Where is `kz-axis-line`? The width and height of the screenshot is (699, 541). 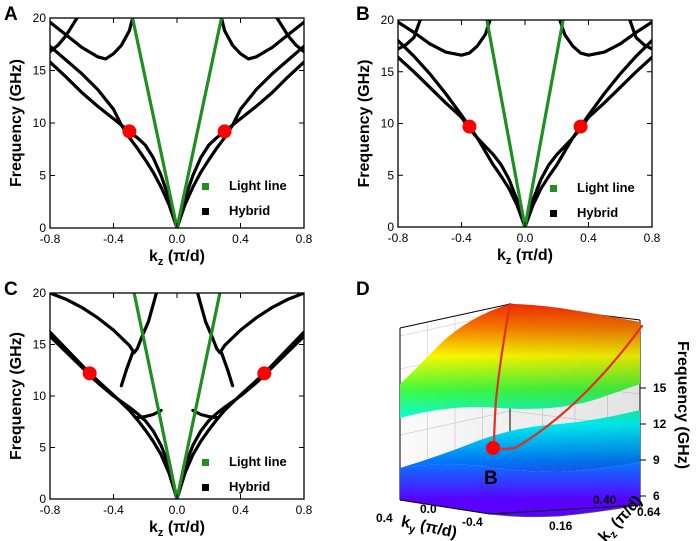
kz-axis-line is located at coordinates (565, 509).